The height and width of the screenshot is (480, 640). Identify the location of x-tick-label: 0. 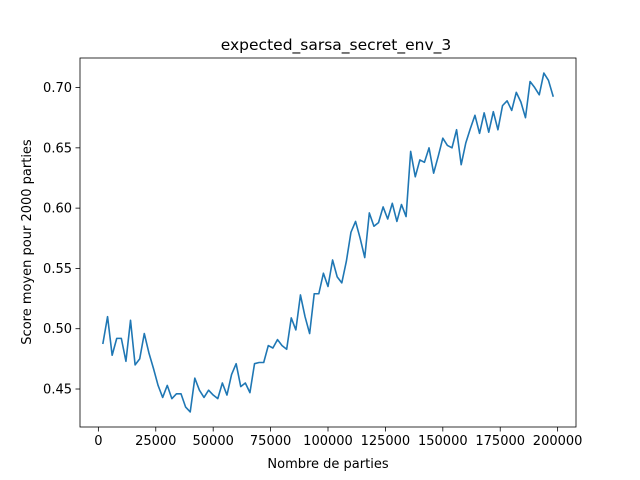
(98, 441).